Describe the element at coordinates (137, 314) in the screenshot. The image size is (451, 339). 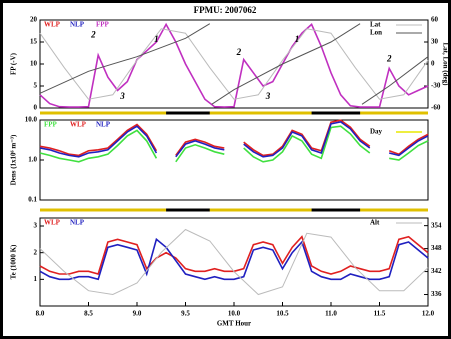
I see `x-tick-label: 9.0` at that location.